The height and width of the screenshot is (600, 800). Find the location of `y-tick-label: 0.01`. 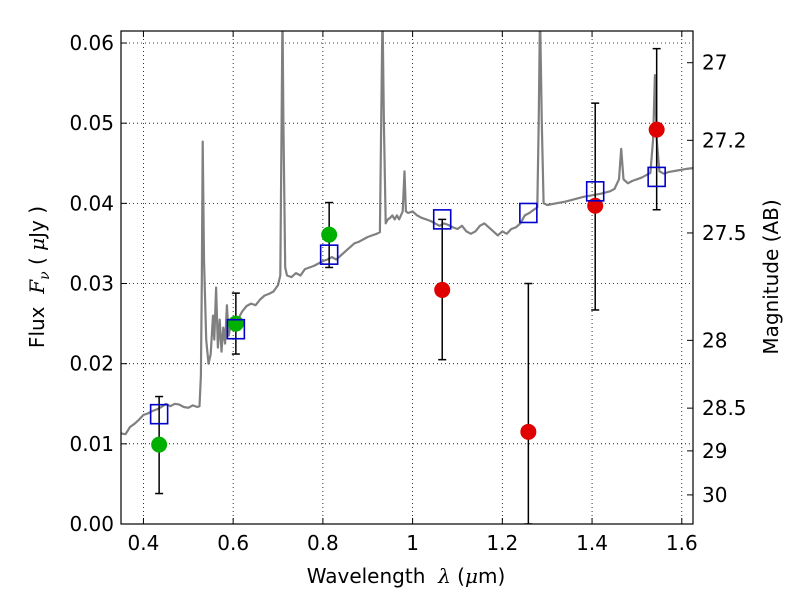

y-tick-label: 0.01 is located at coordinates (91, 444).